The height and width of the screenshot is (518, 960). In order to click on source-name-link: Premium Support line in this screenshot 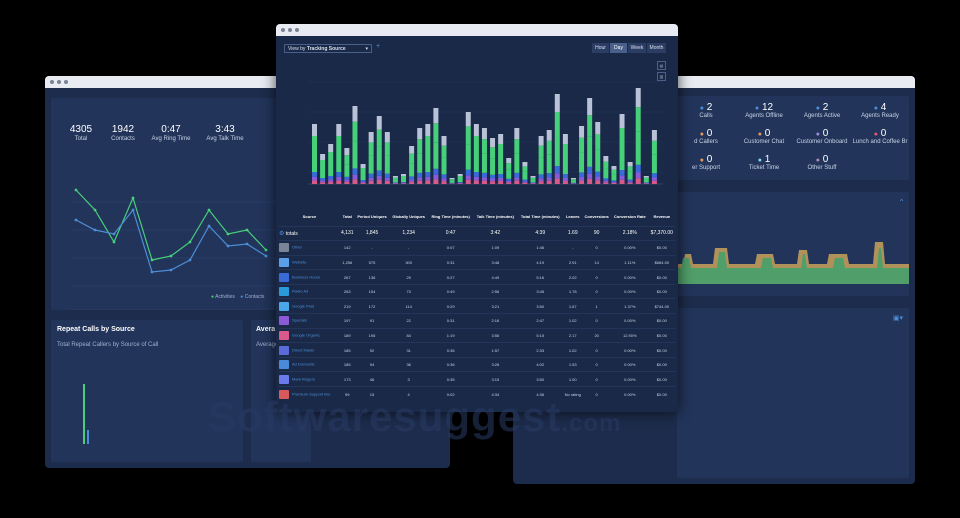, I will do `click(311, 394)`.